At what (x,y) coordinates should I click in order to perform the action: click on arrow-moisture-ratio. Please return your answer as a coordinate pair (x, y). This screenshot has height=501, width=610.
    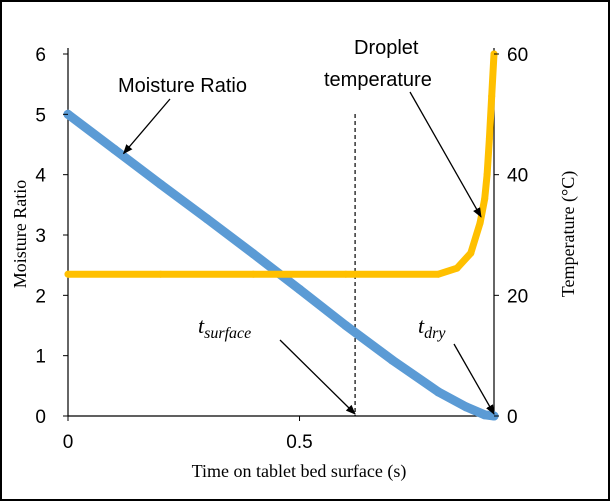
    Looking at the image, I should click on (146, 126).